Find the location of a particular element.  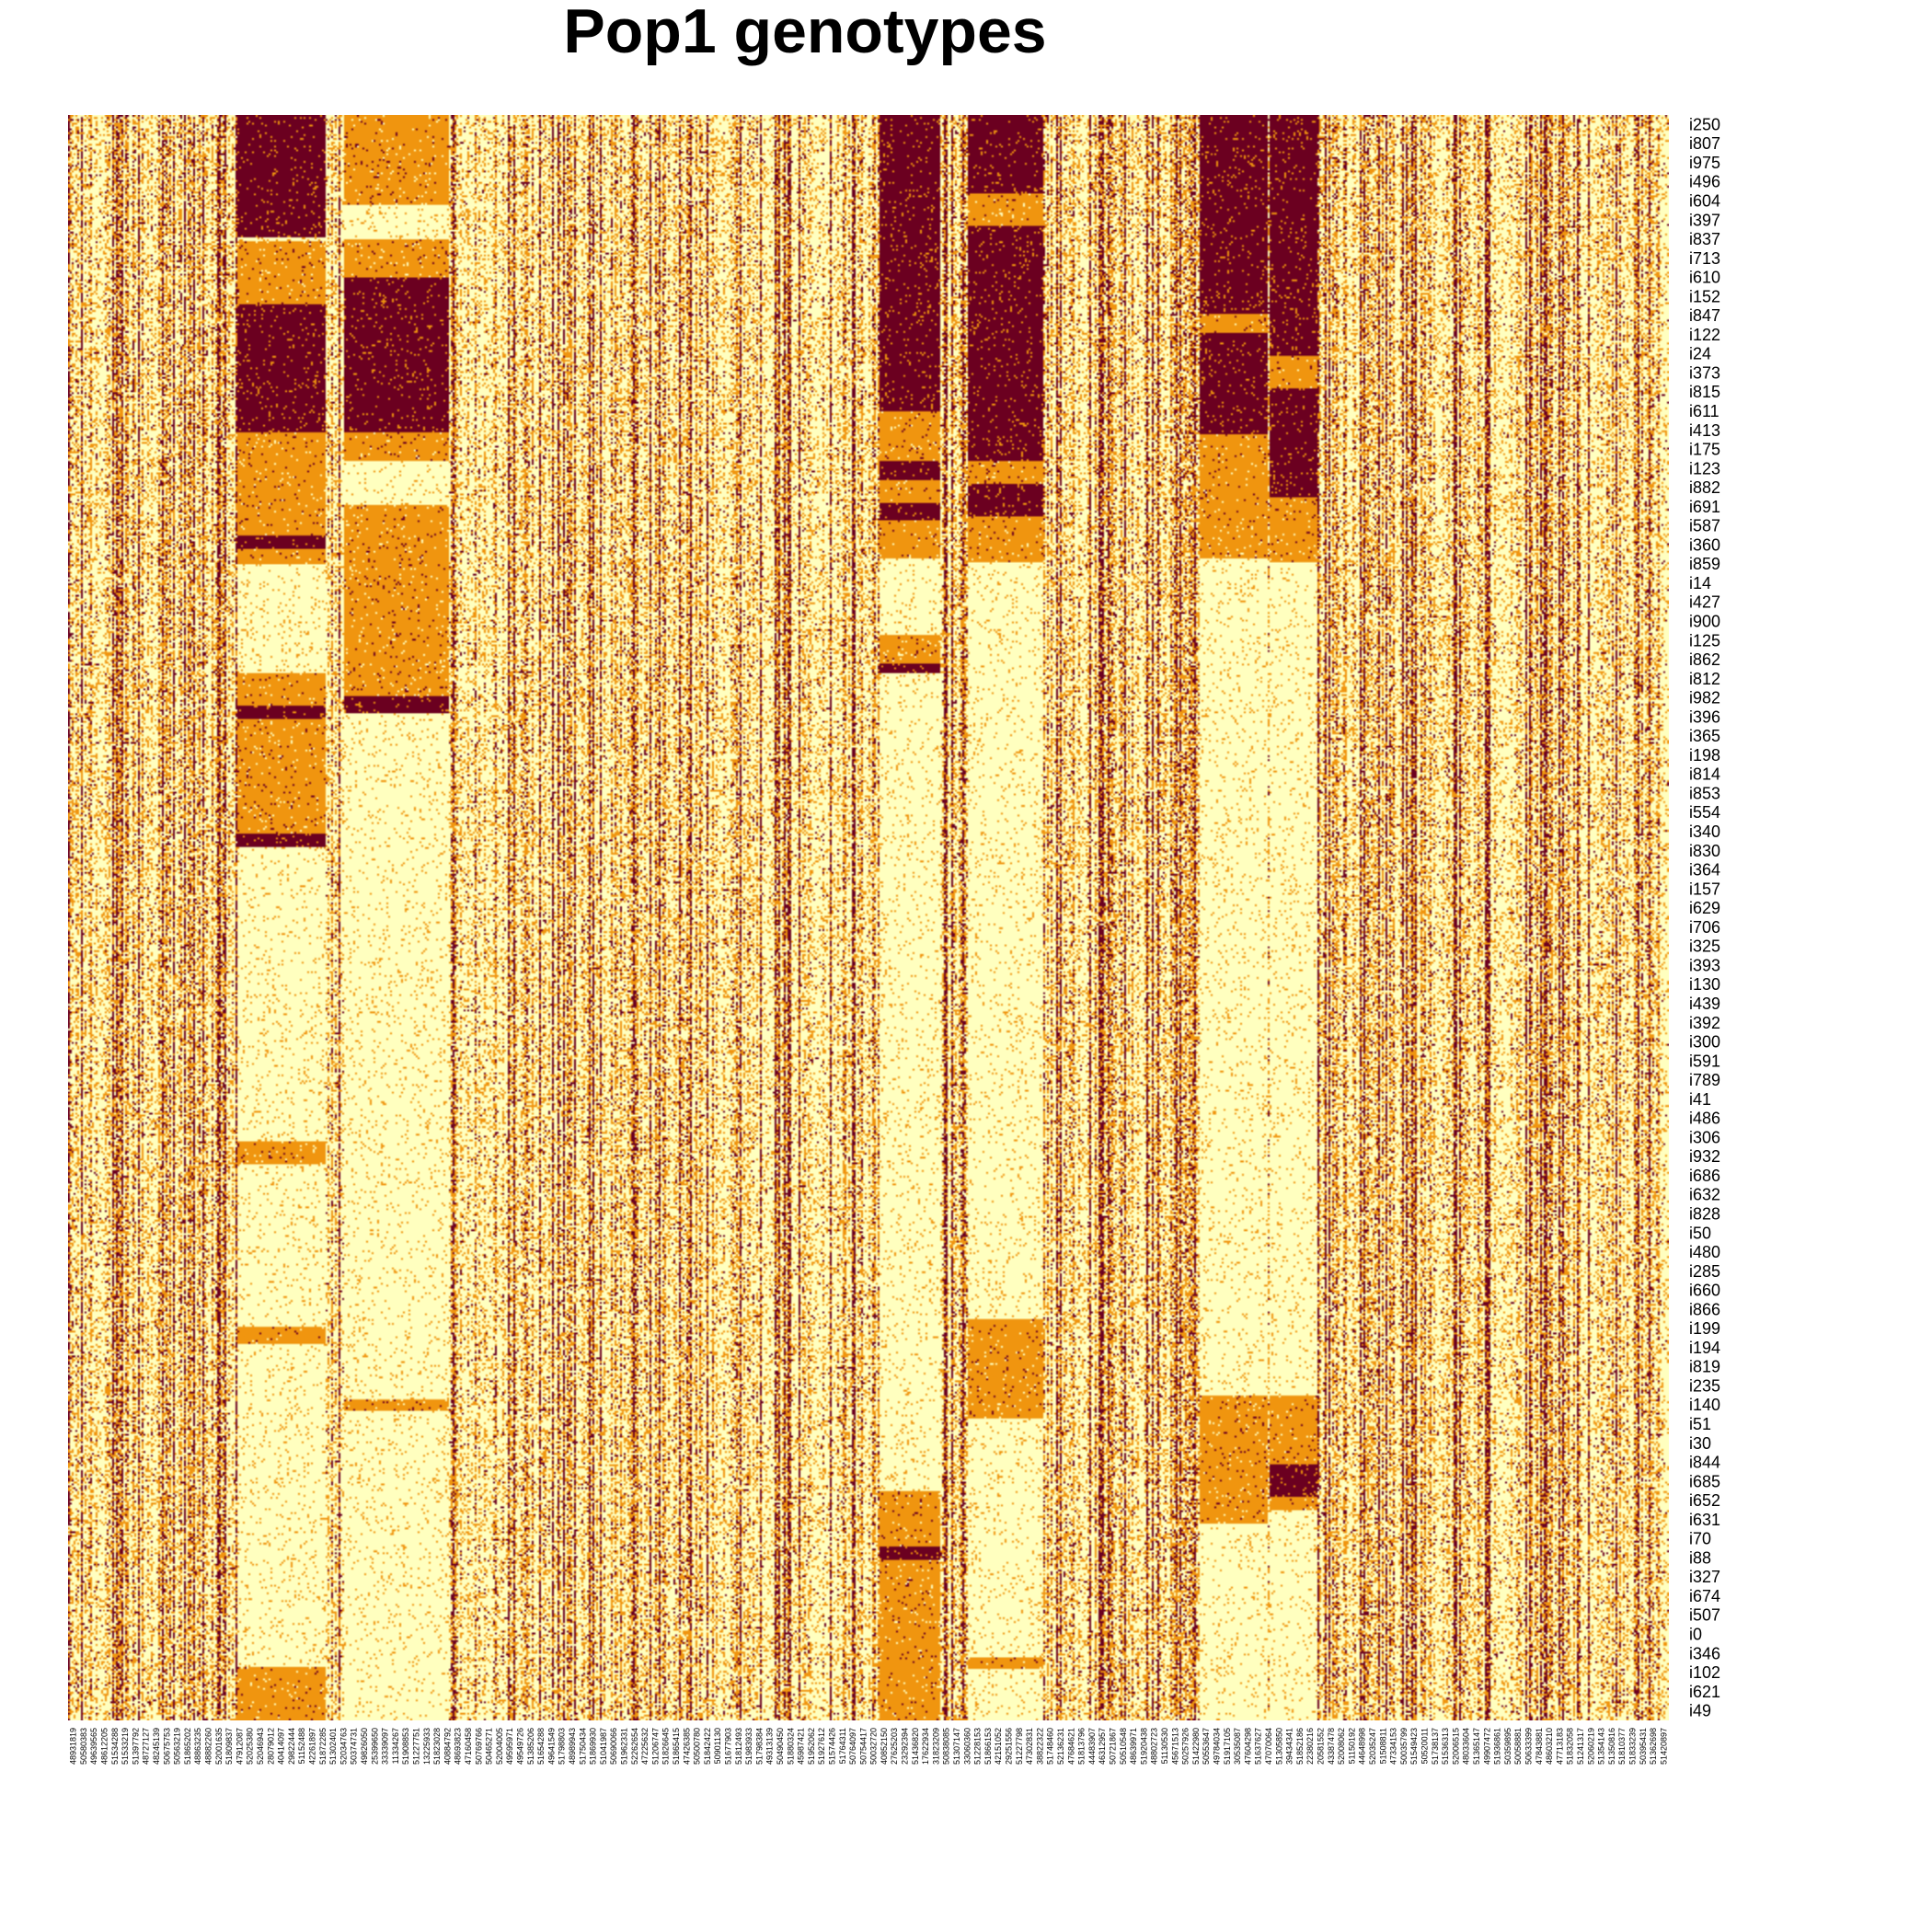

row-label: i250 is located at coordinates (1704, 124).